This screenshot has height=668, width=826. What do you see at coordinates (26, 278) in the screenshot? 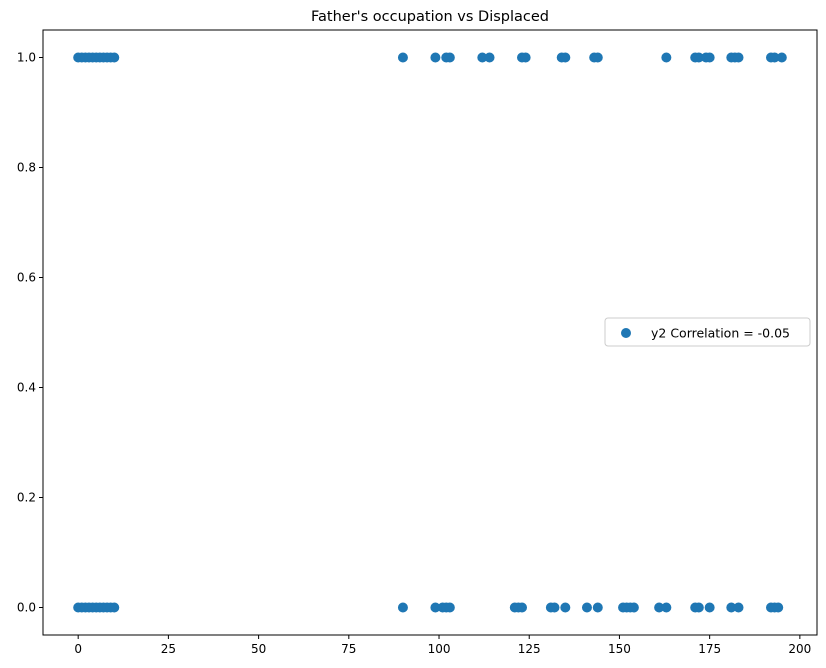
I see `y-tick-label: 0.6` at bounding box center [26, 278].